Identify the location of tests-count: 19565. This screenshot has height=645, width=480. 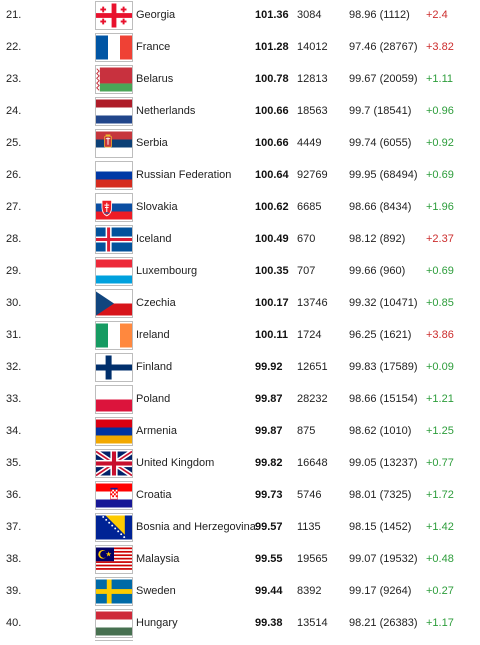
(312, 559).